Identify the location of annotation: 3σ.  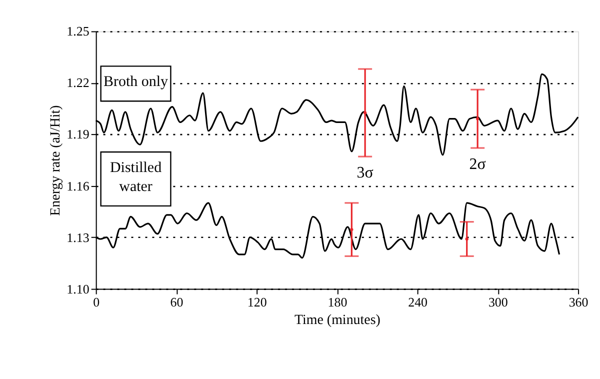
(365, 173).